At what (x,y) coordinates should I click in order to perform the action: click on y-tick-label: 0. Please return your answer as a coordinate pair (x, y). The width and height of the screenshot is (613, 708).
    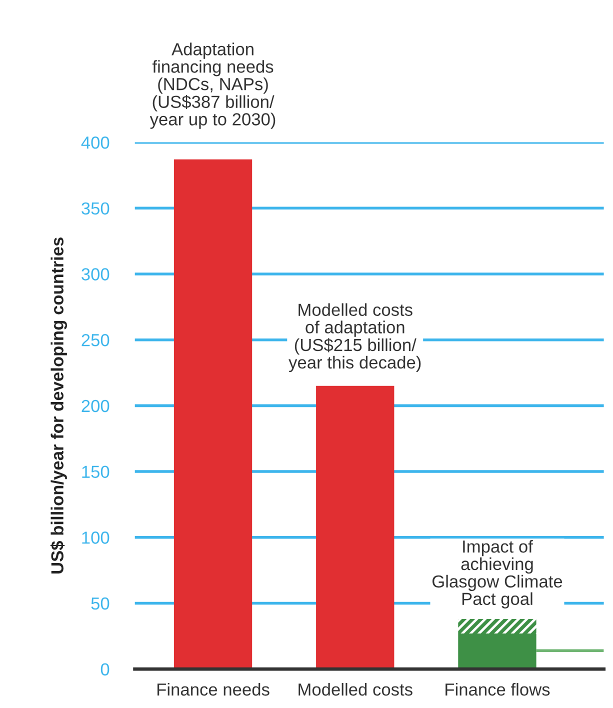
    Looking at the image, I should click on (105, 669).